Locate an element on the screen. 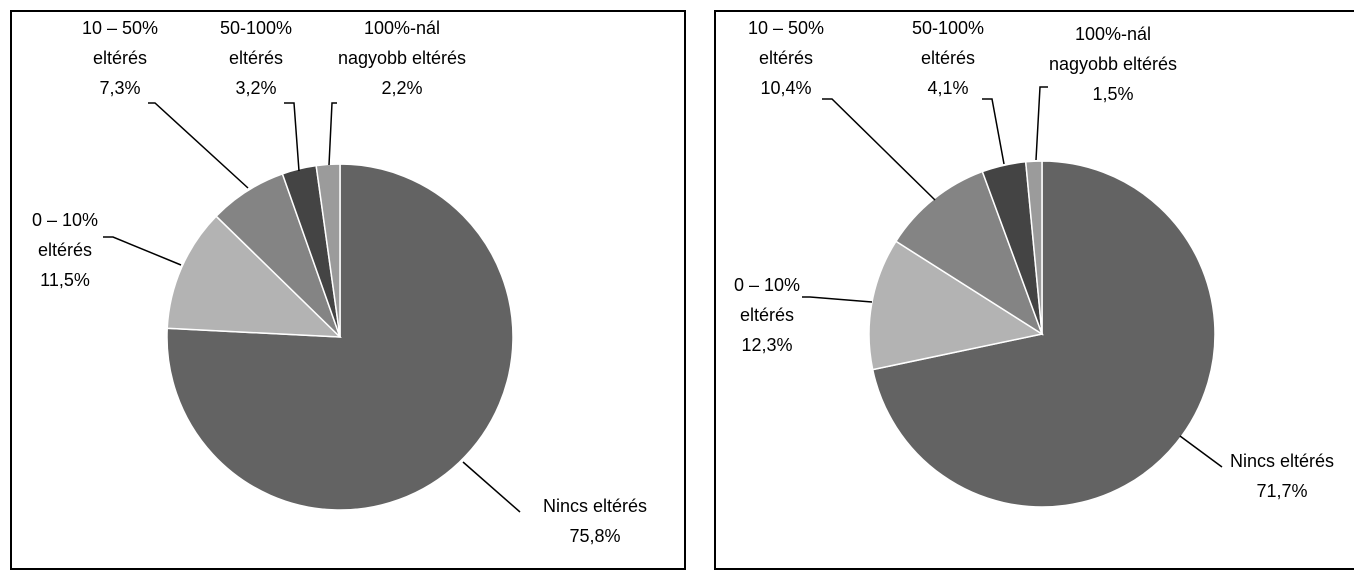 This screenshot has width=1354, height=570. pie1-slice-4-label: 50-100% is located at coordinates (256, 28).